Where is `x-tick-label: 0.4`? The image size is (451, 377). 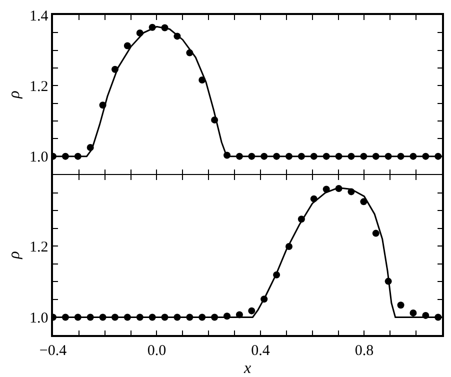 x-tick-label: 0.4 is located at coordinates (260, 350).